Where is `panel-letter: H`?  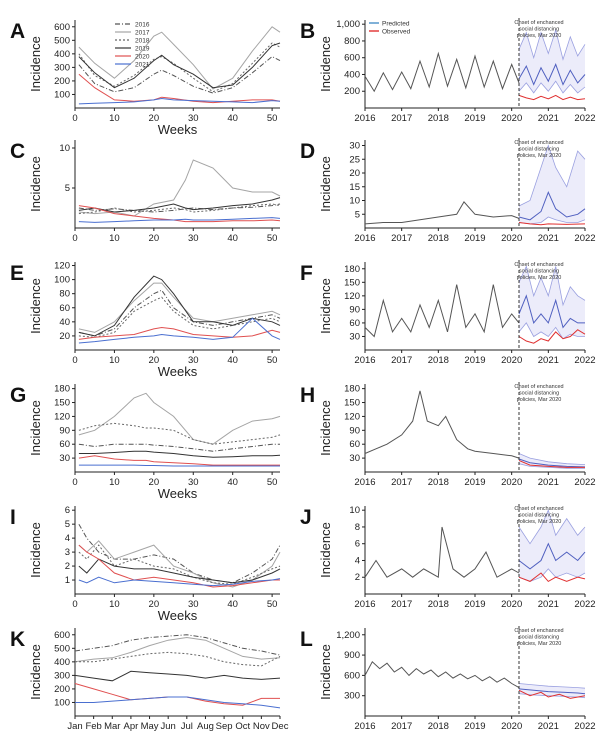 panel-letter: H is located at coordinates (307, 395).